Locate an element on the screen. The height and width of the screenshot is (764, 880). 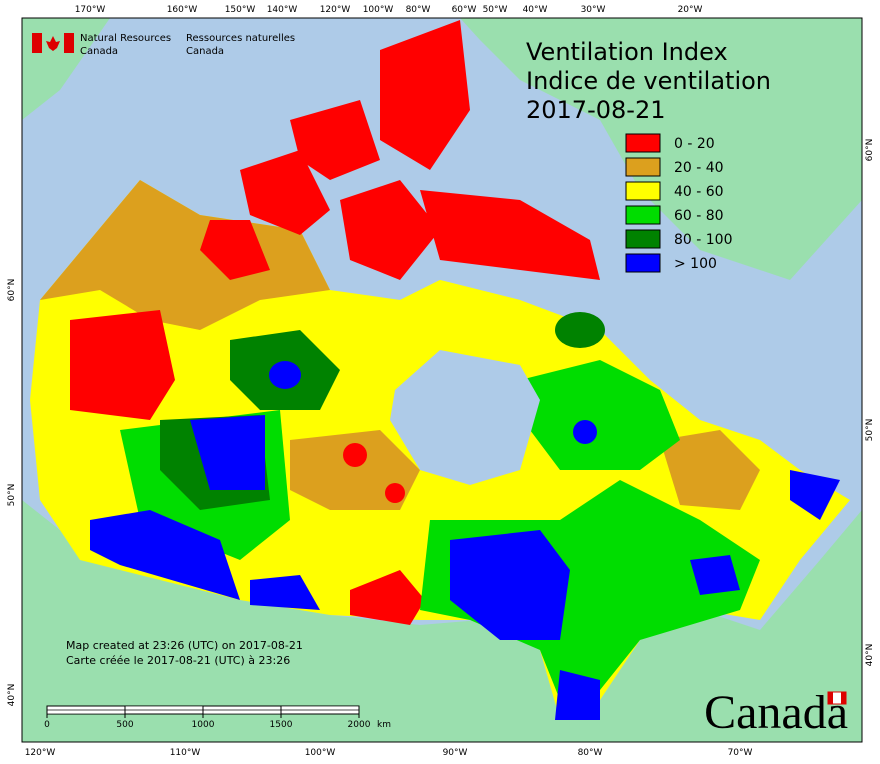
legend-label: 60 - 80 is located at coordinates (699, 216).